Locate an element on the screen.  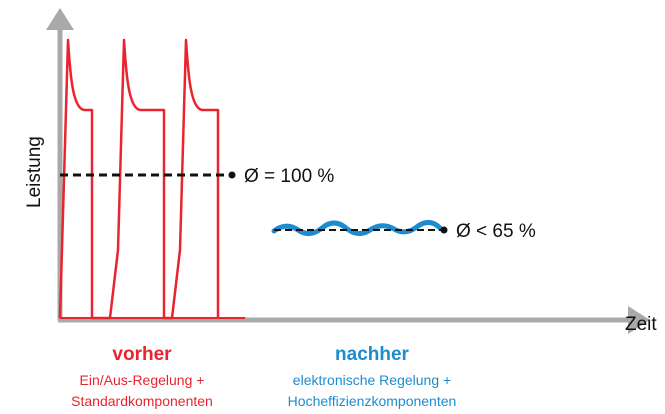
before-title: vorher is located at coordinates (142, 354).